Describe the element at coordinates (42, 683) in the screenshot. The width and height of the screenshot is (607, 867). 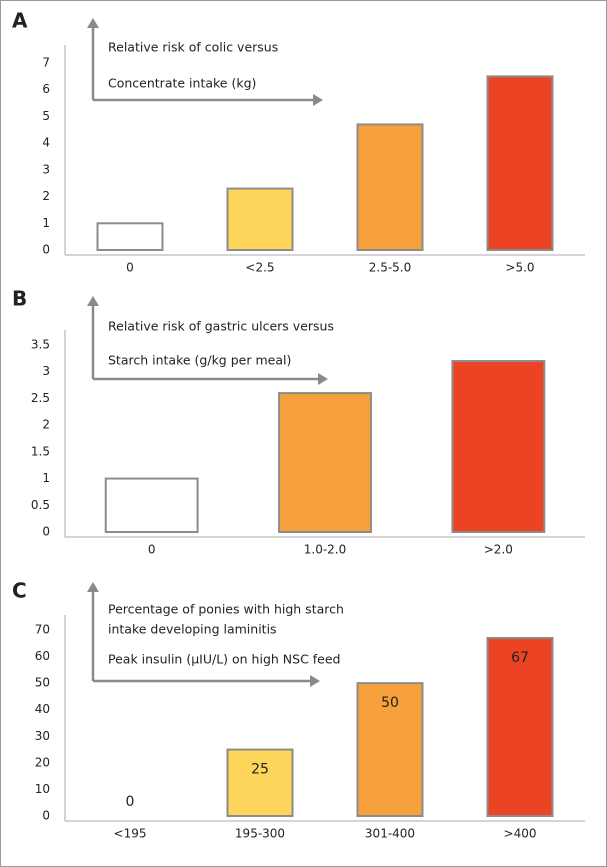
I see `y-tick-label: 50` at that location.